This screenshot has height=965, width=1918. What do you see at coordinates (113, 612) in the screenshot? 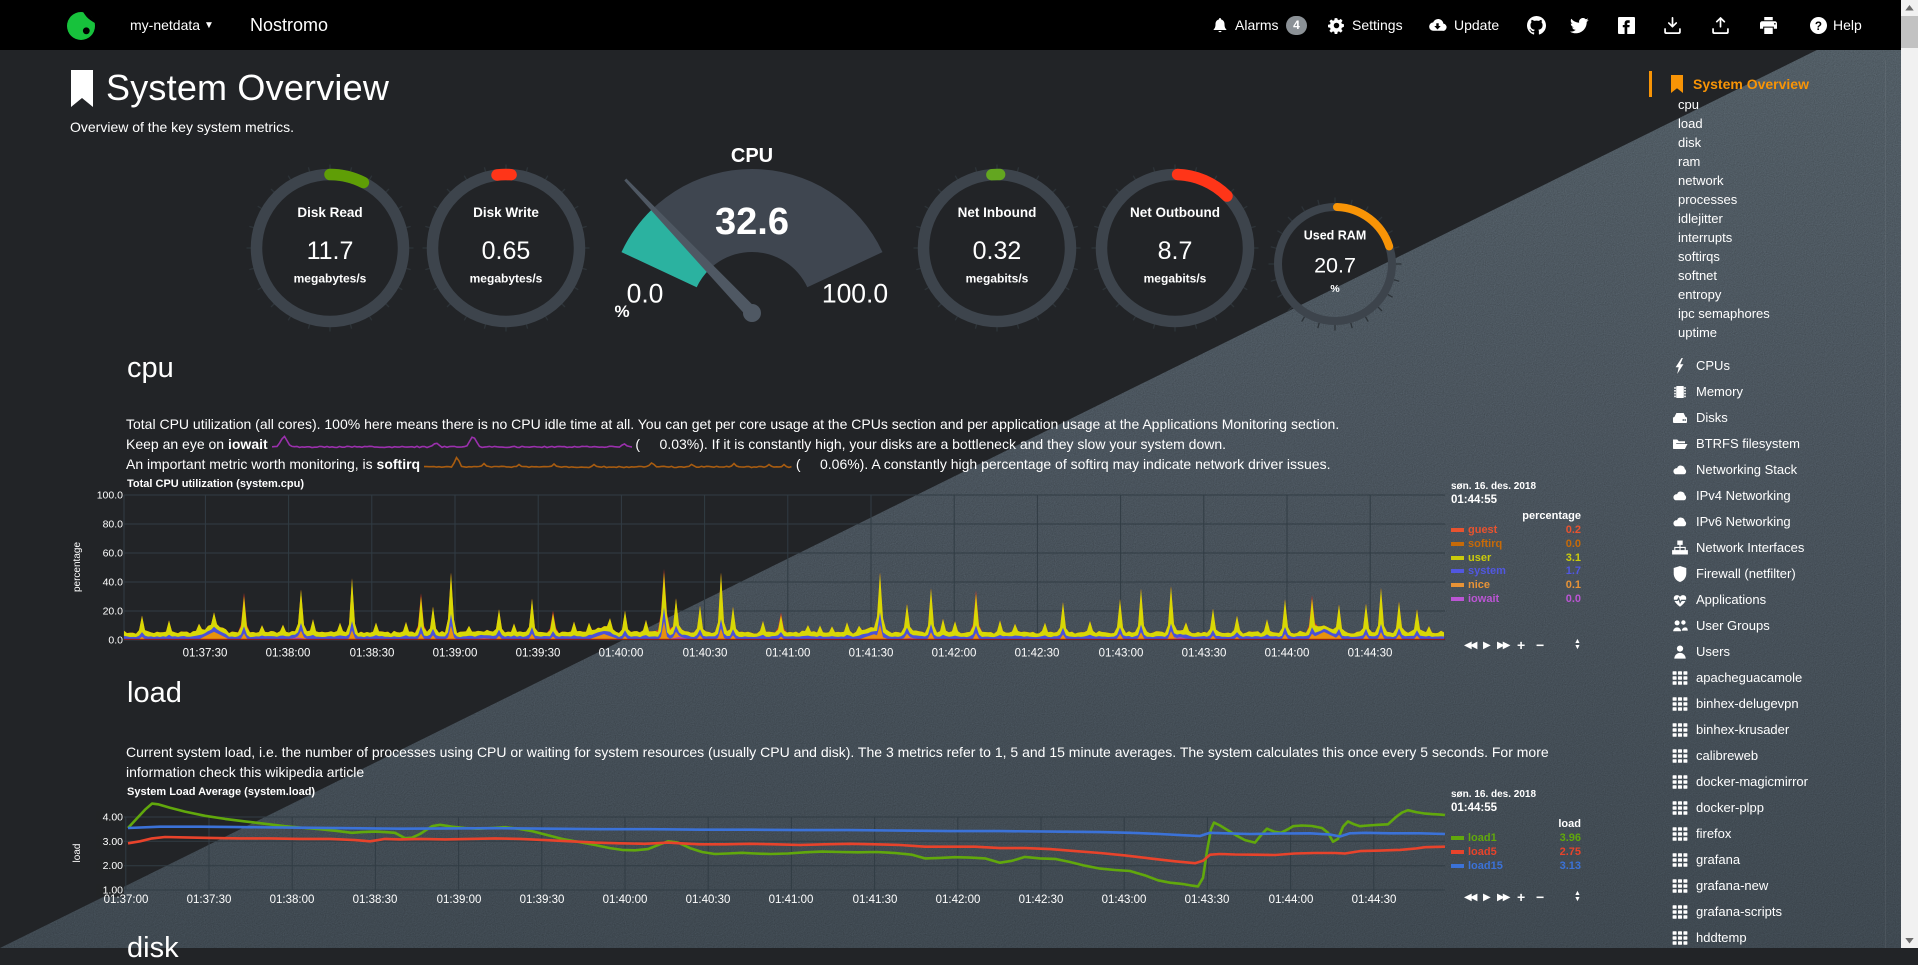
I see `svg-text: 20.0` at bounding box center [113, 612].